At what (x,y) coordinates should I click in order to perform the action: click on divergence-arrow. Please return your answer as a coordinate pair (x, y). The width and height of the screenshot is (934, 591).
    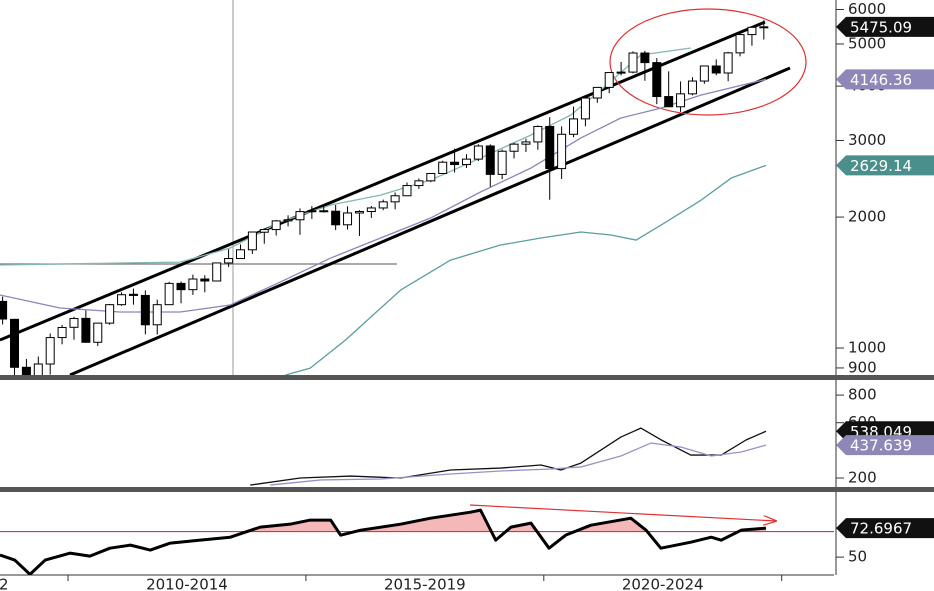
    Looking at the image, I should click on (622, 512).